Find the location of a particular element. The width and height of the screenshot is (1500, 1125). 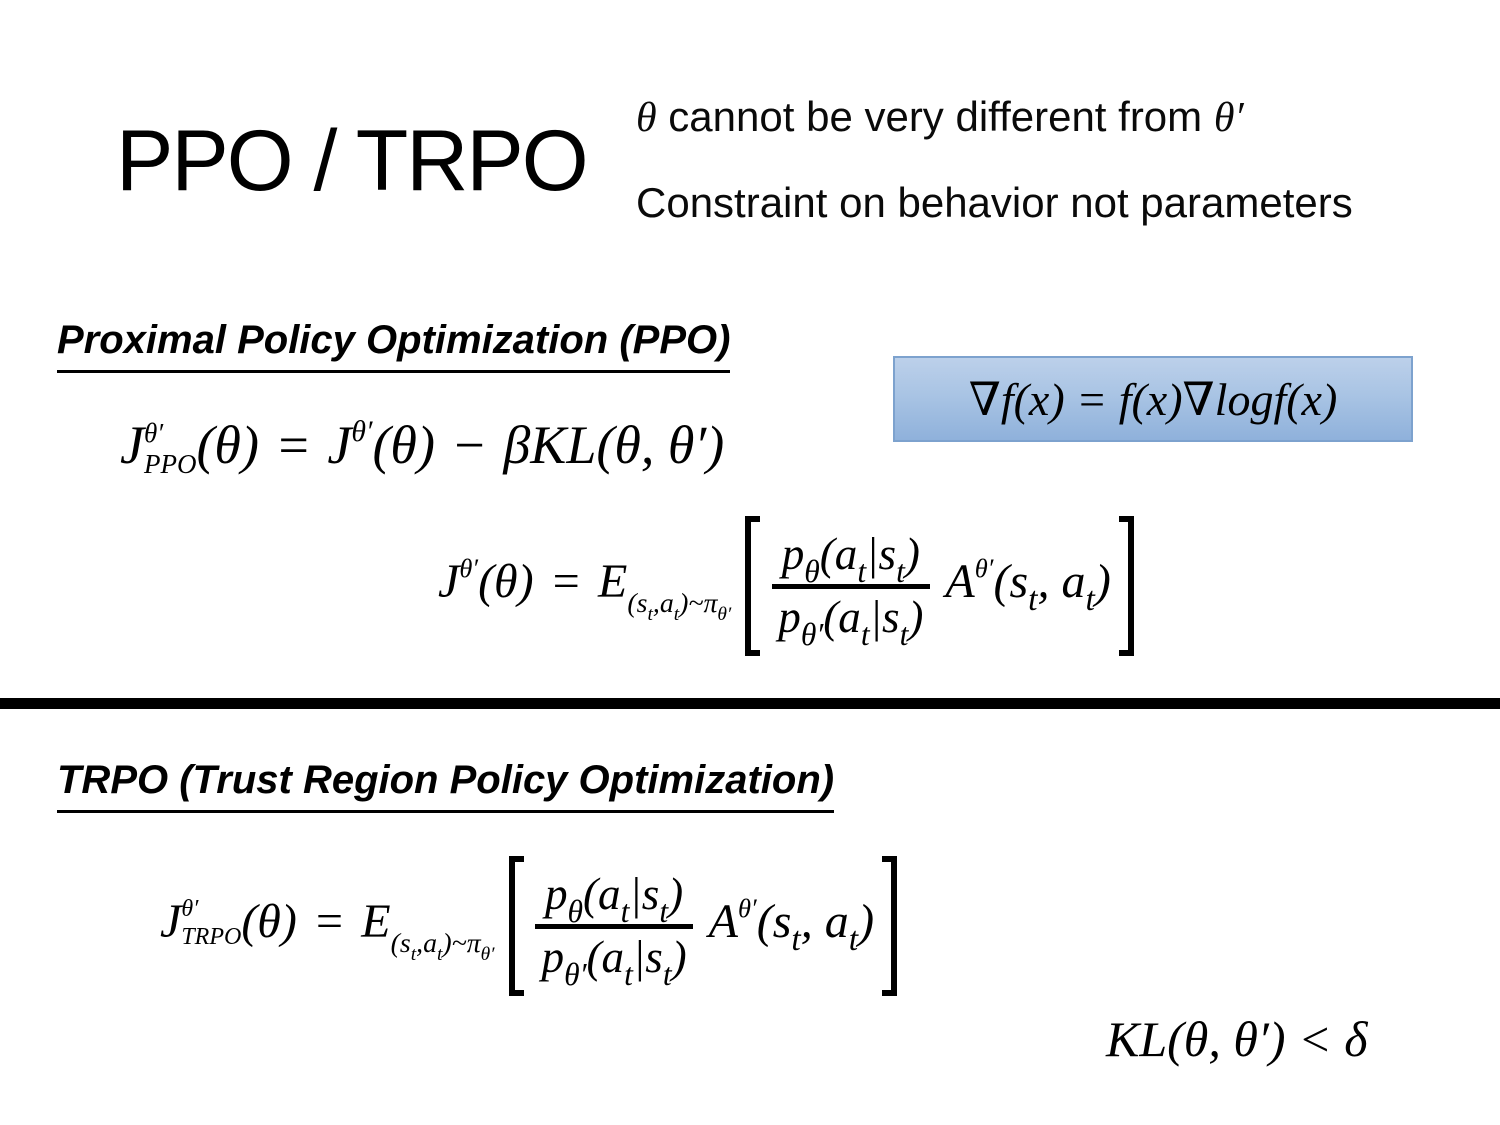

theta-prime-symbol: θ′ is located at coordinates (1228, 118).